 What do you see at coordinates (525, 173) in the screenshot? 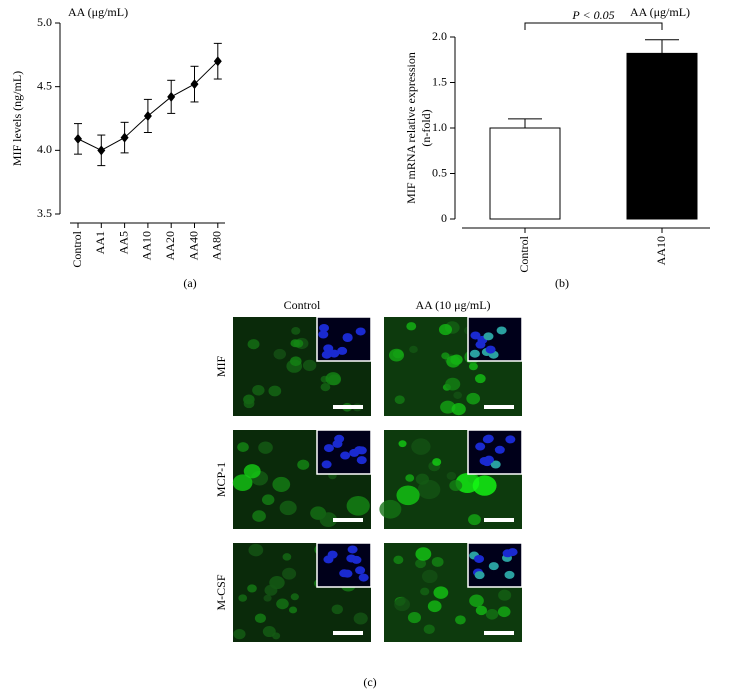
I see `bar` at bounding box center [525, 173].